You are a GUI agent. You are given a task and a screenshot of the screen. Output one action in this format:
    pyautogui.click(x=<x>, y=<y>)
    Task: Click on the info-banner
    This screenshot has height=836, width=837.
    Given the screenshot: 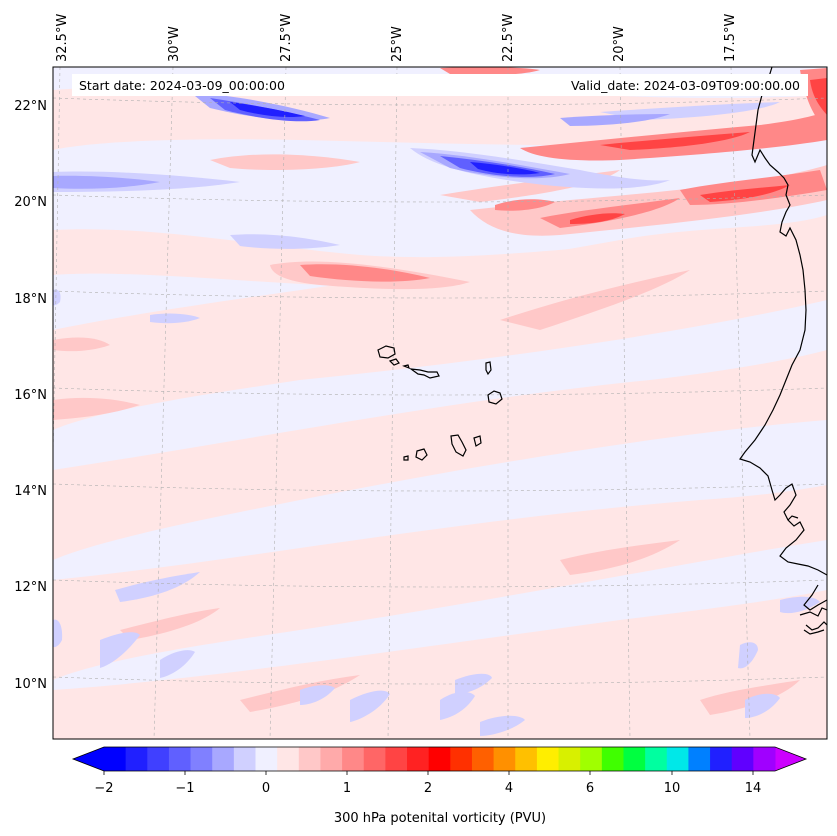 What is the action you would take?
    pyautogui.click(x=440, y=85)
    